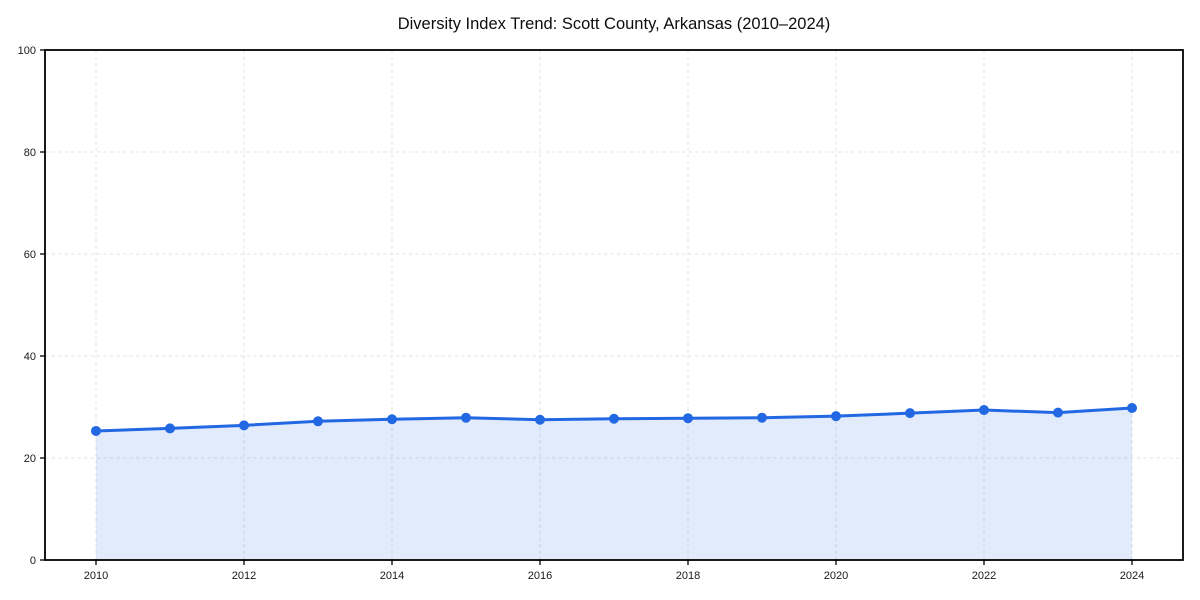  What do you see at coordinates (30, 255) in the screenshot?
I see `y-tick-label: 60` at bounding box center [30, 255].